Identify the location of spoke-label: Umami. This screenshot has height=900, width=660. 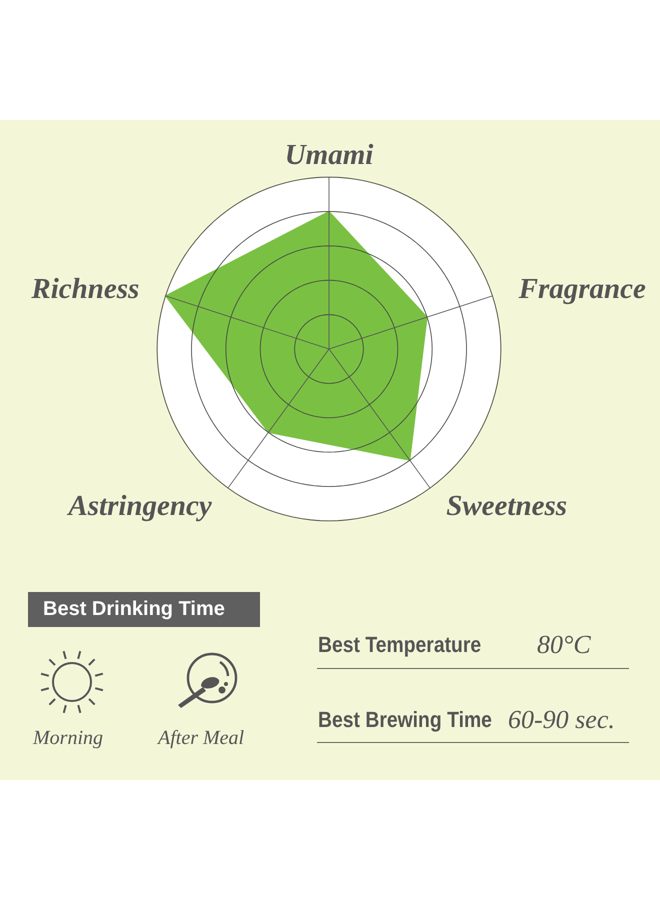
(329, 154).